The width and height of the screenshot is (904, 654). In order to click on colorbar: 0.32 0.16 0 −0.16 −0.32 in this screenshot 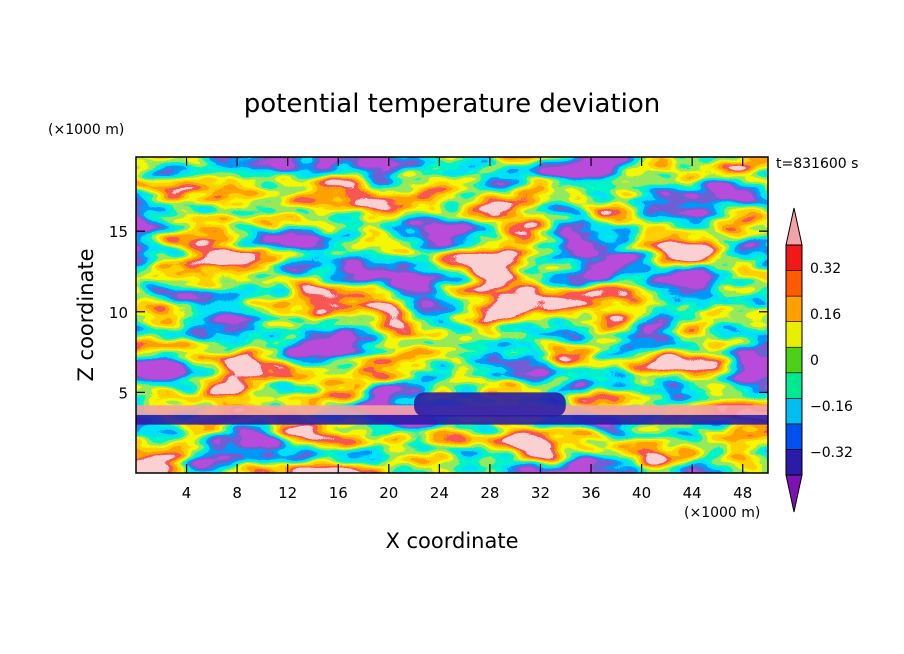, I will do `click(819, 360)`.